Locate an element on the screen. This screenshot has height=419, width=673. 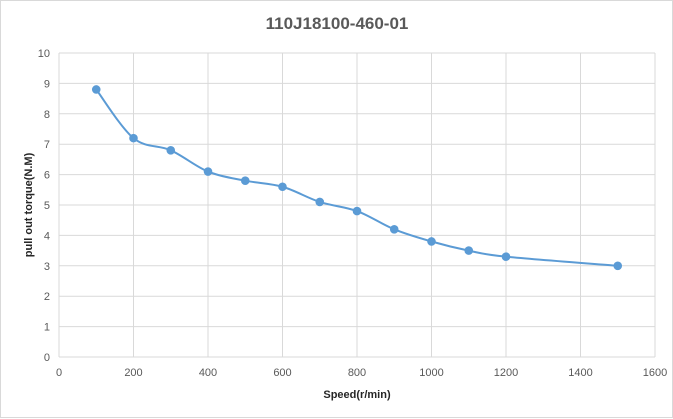
y-tick-label: 5 is located at coordinates (47, 206).